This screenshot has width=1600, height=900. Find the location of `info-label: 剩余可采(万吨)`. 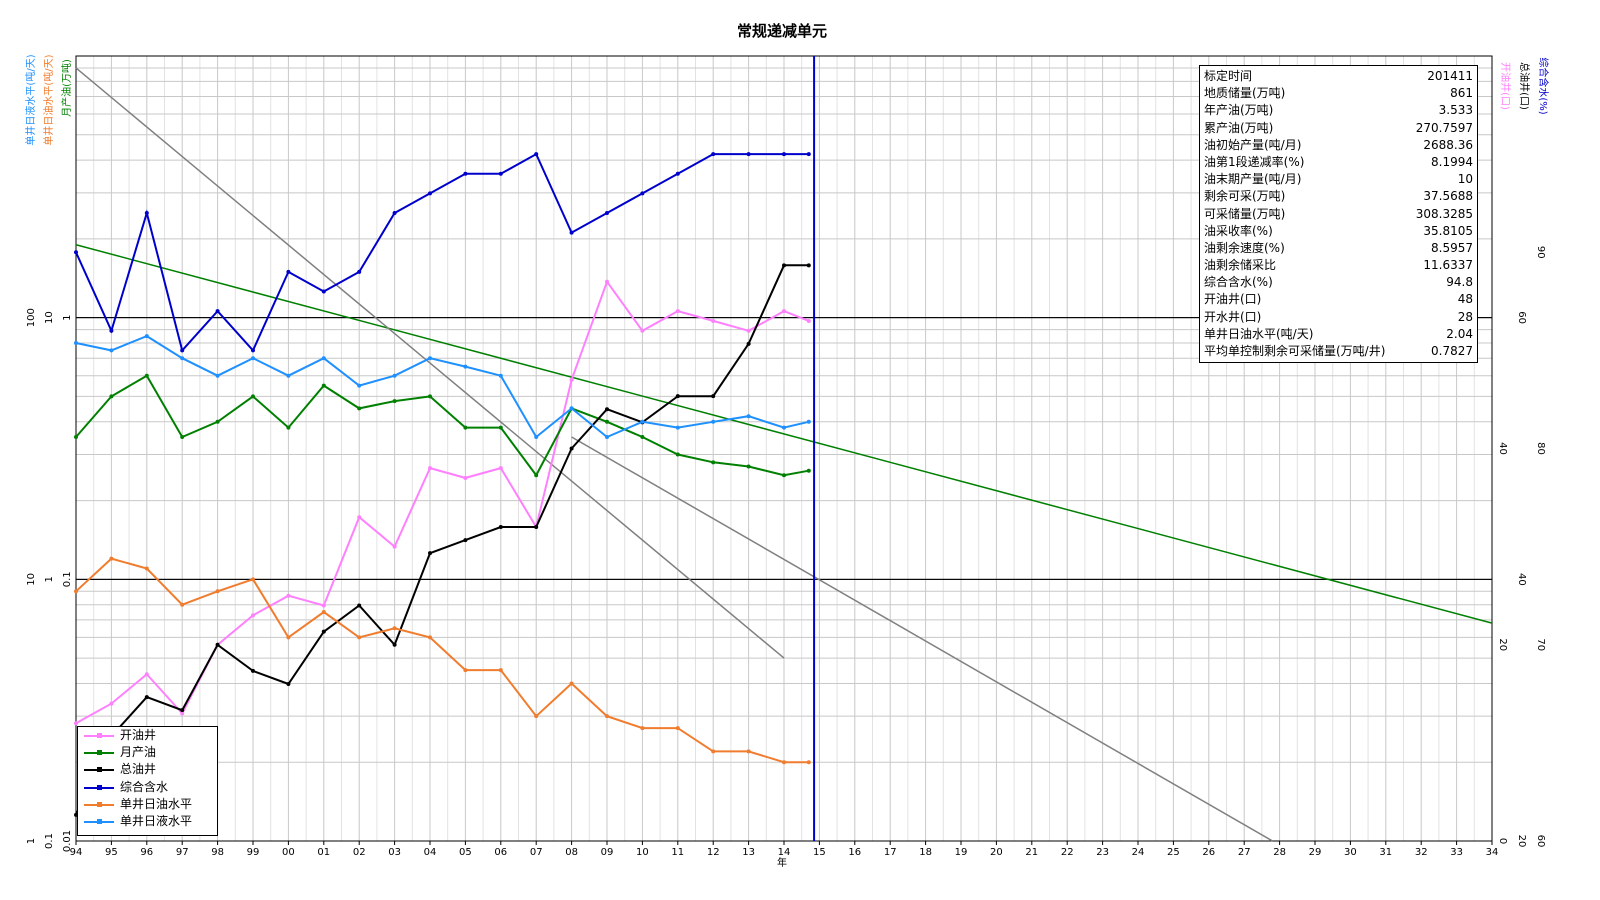

info-label: 剩余可采(万吨) is located at coordinates (1245, 196).